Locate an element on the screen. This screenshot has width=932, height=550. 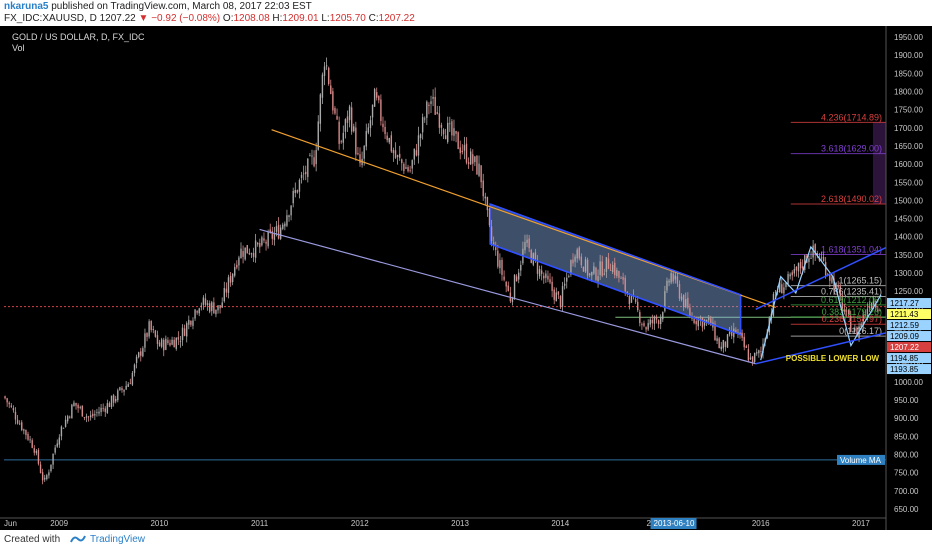
high-value: 1209.01 is located at coordinates (300, 18).